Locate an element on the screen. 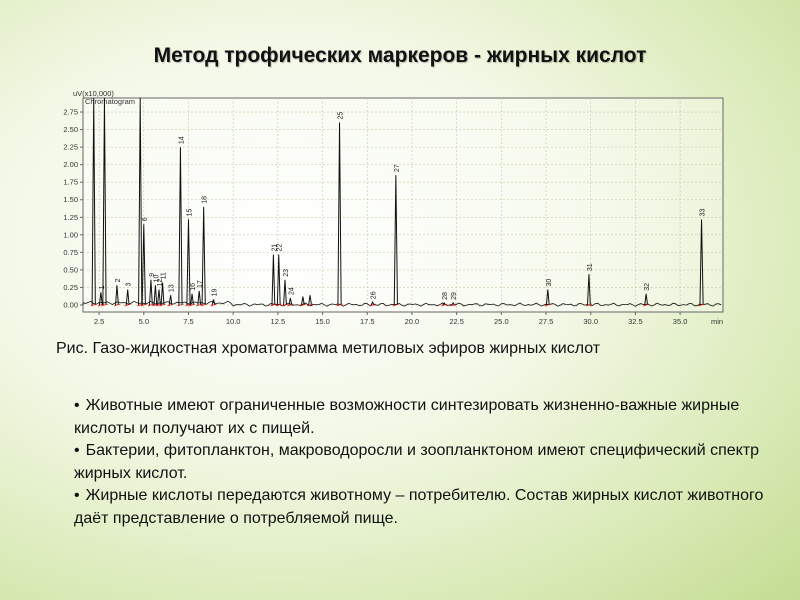  legend-label: Chromatogram is located at coordinates (110, 101).